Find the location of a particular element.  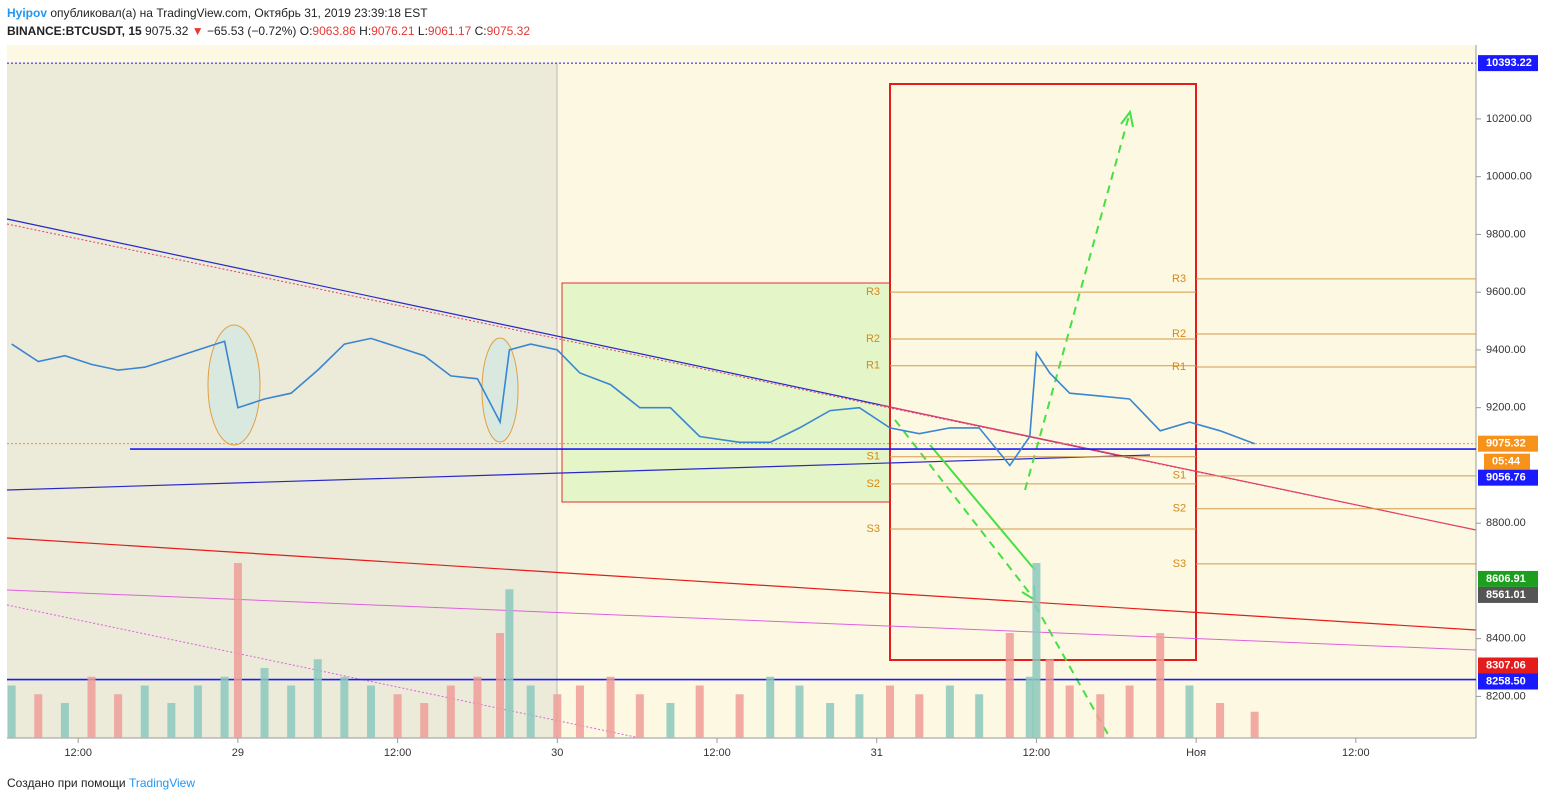

h: 9076.21 is located at coordinates (393, 31).